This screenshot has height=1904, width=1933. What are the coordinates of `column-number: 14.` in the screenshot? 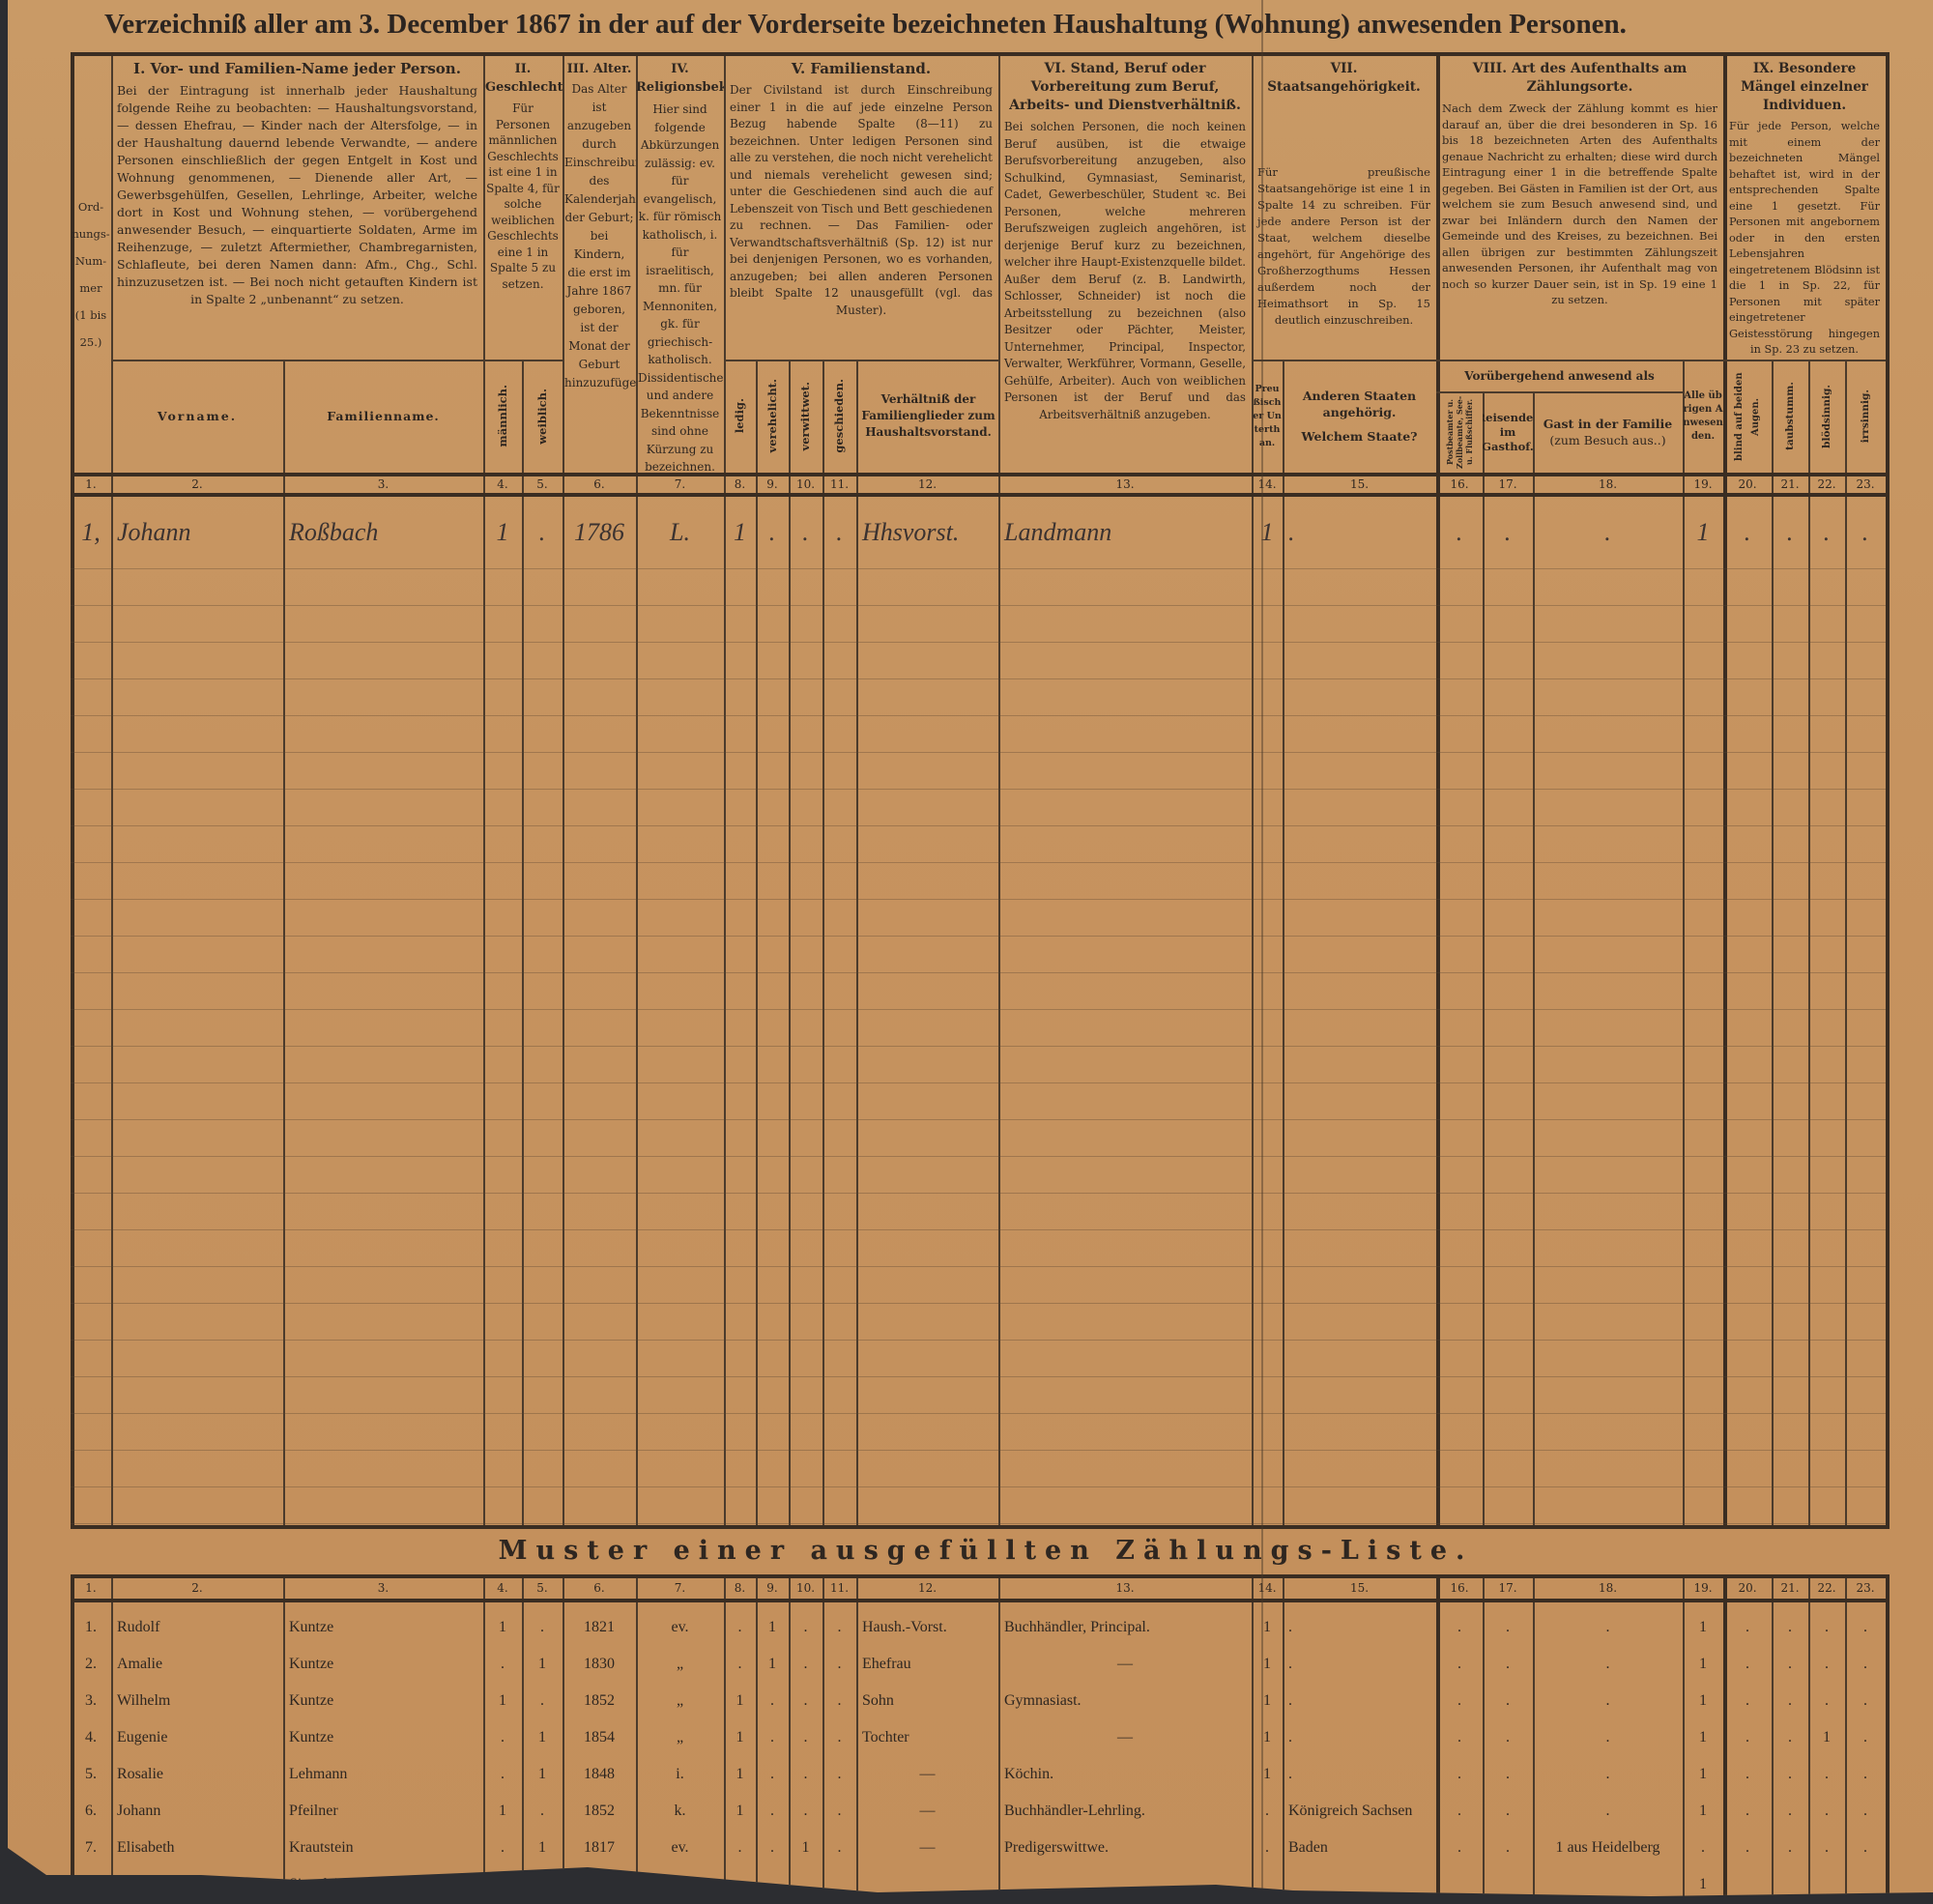 It's located at (1267, 1588).